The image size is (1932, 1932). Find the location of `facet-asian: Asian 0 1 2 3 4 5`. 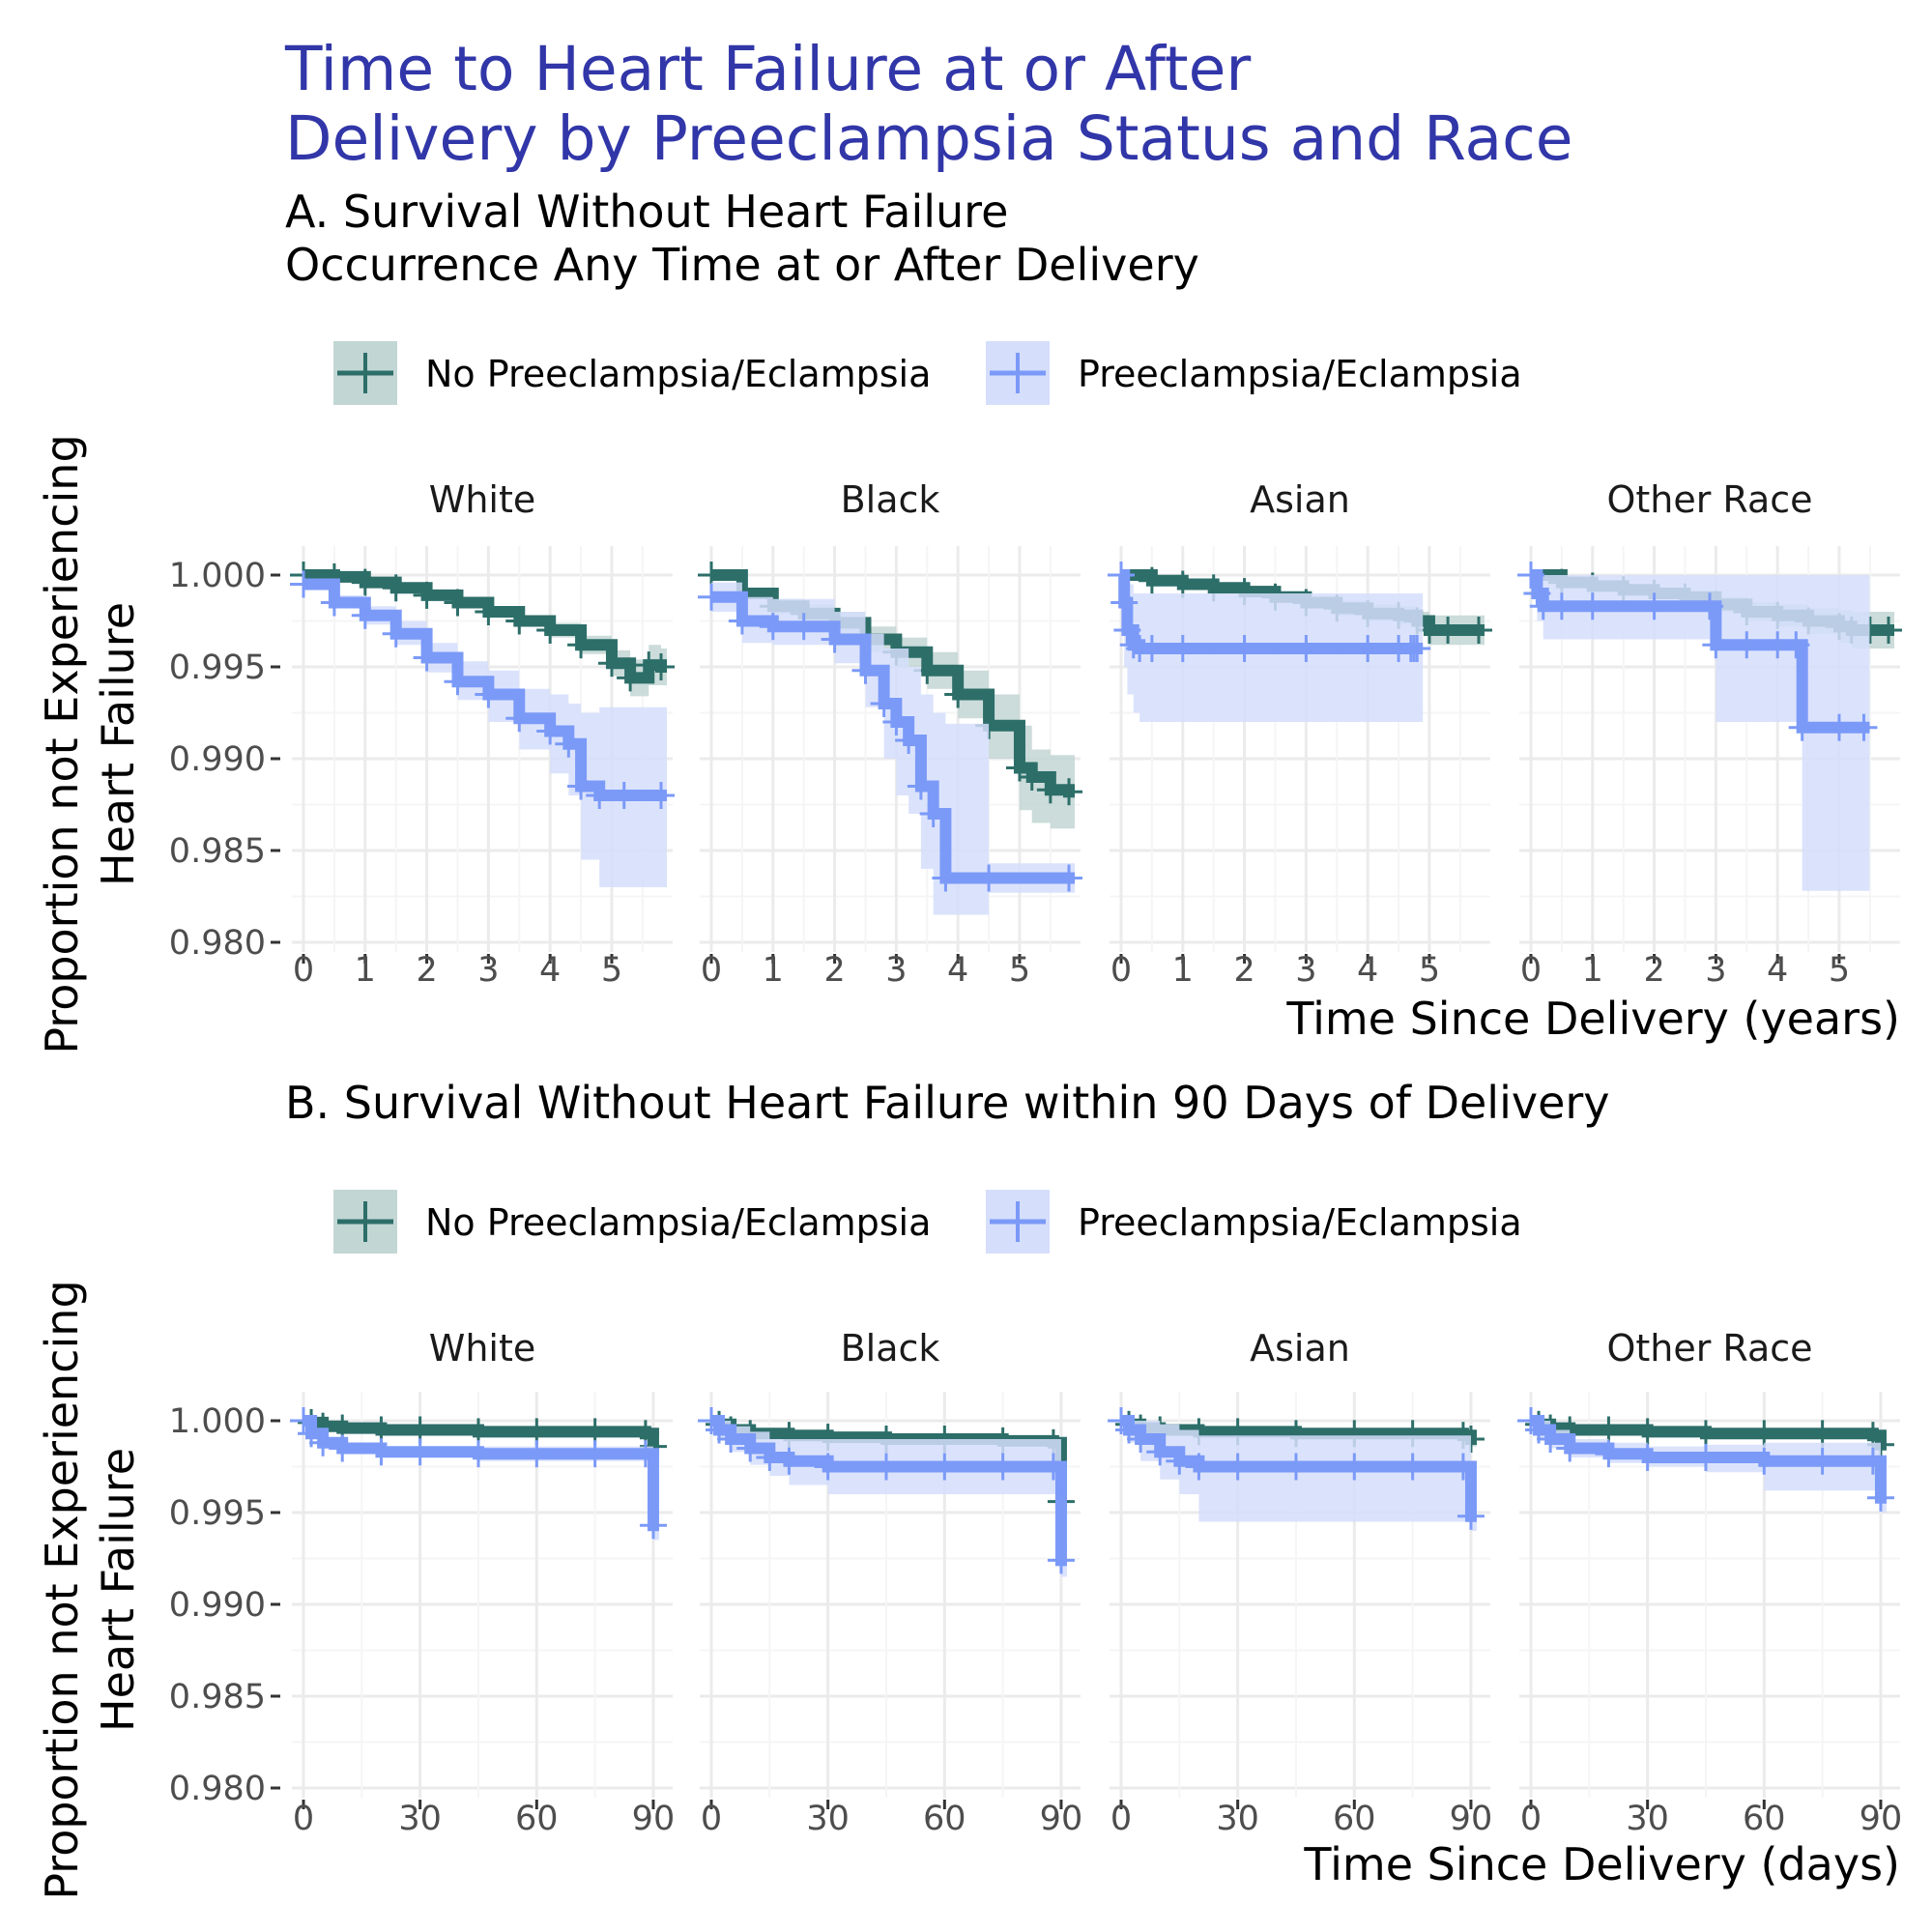

facet-asian: Asian 0 1 2 3 4 5 is located at coordinates (1300, 734).